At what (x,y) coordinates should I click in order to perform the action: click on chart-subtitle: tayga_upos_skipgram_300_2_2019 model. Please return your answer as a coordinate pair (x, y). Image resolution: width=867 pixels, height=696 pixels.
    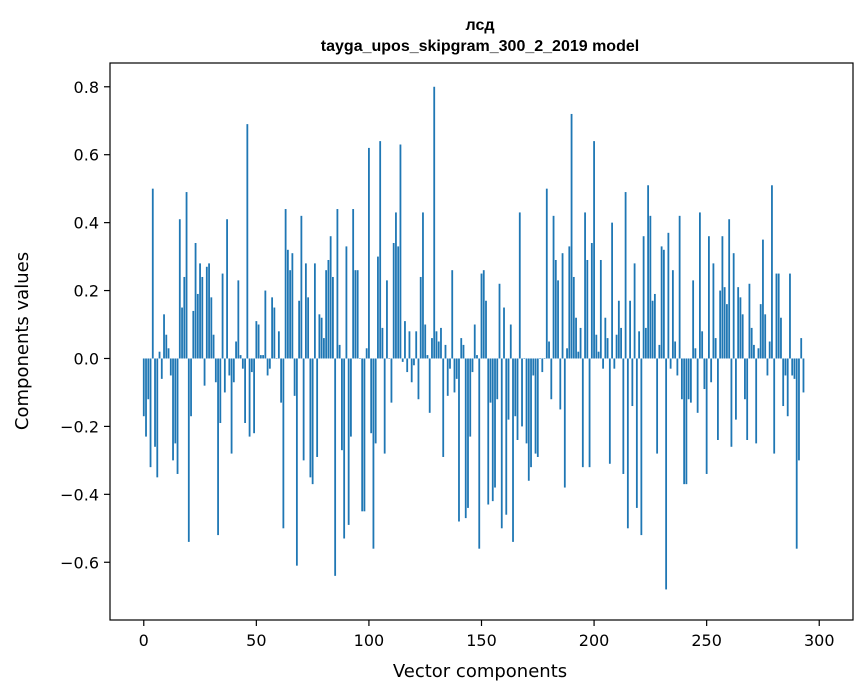
    Looking at the image, I should click on (480, 46).